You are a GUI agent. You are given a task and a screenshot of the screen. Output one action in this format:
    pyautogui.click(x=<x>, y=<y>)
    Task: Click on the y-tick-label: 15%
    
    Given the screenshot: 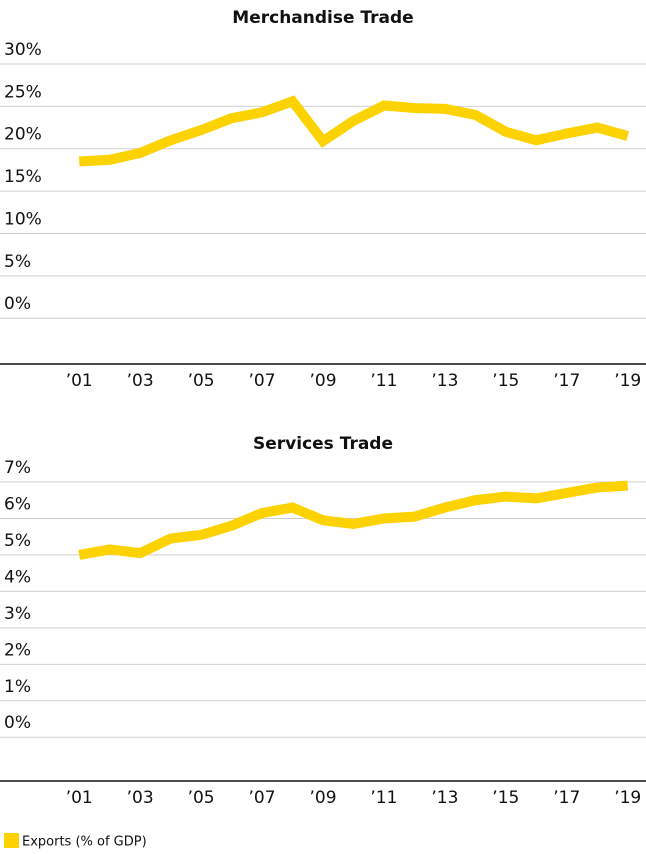 What is the action you would take?
    pyautogui.click(x=23, y=177)
    